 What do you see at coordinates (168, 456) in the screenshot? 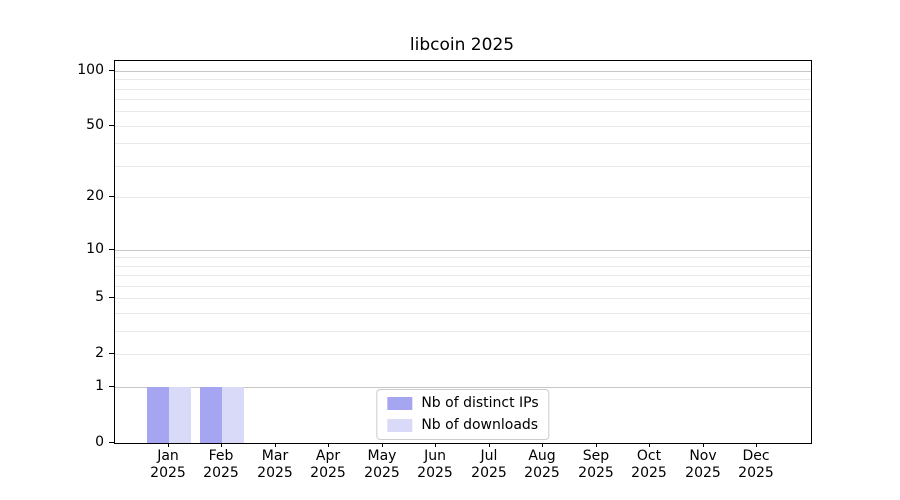
I see `x-tick-month: Jan` at bounding box center [168, 456].